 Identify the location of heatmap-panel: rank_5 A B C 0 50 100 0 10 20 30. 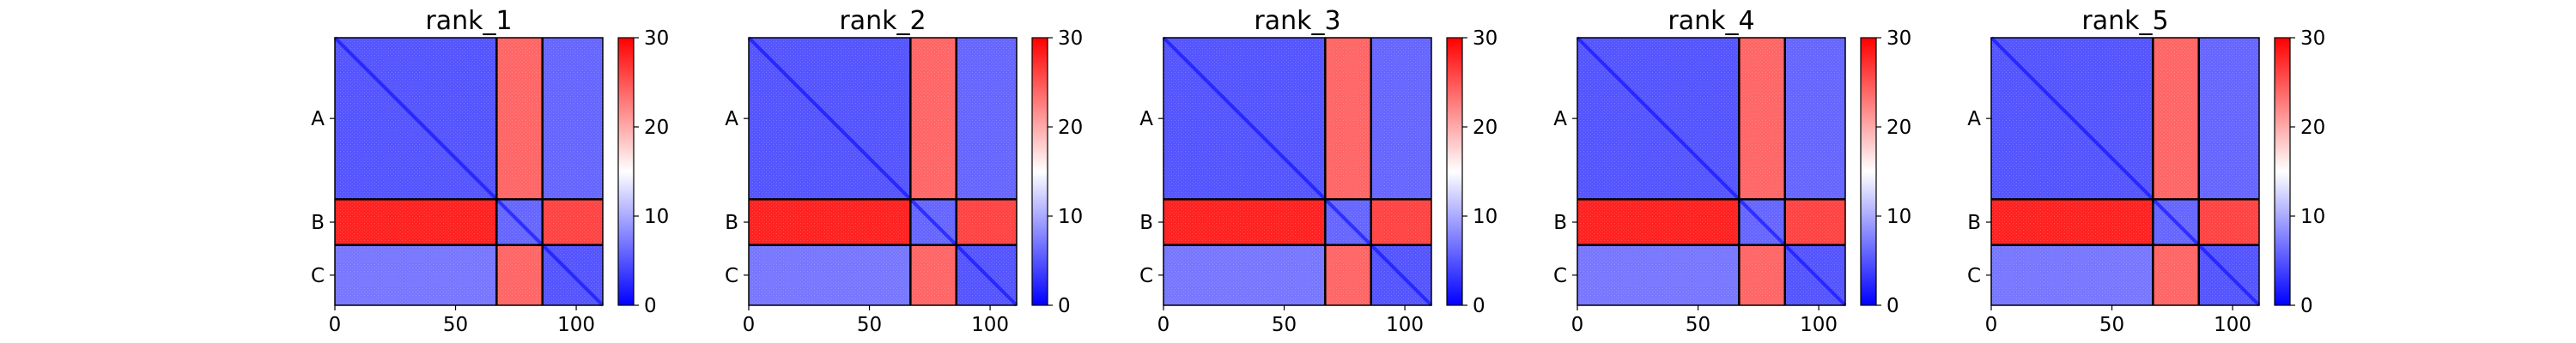
(2146, 171).